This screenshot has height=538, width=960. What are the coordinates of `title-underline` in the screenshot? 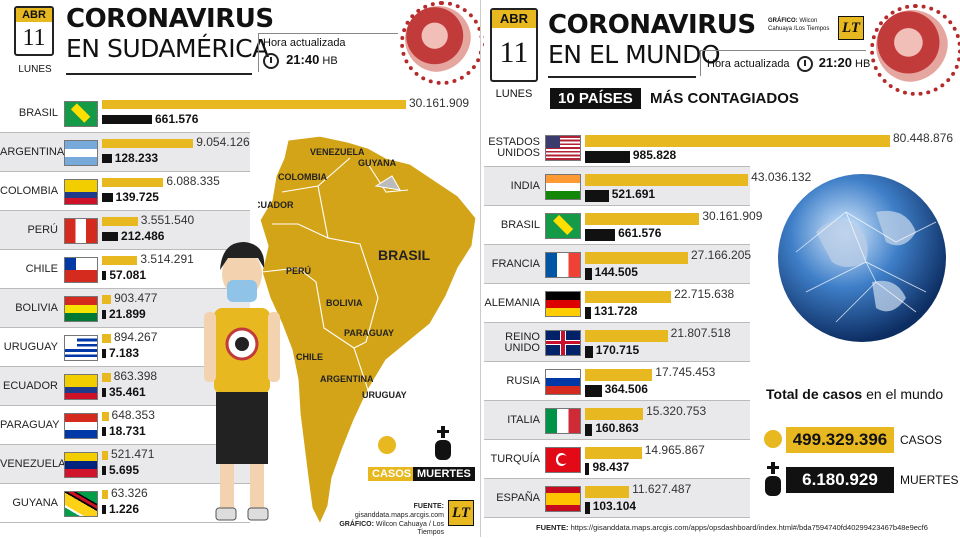 It's located at (622, 77).